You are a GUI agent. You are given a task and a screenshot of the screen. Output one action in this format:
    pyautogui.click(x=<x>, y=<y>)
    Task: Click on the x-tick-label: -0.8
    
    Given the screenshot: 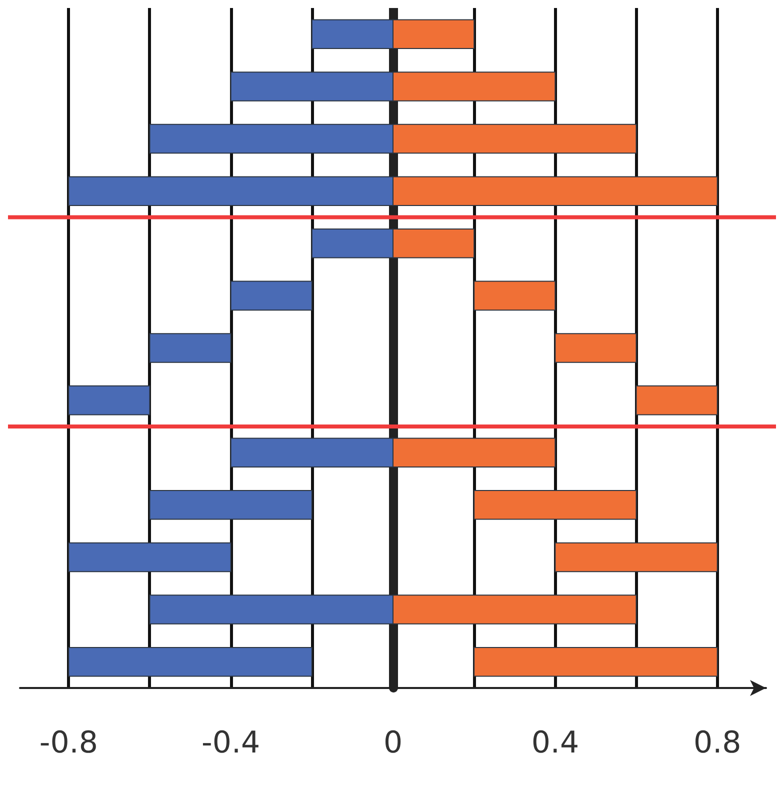 What is the action you would take?
    pyautogui.click(x=68, y=743)
    